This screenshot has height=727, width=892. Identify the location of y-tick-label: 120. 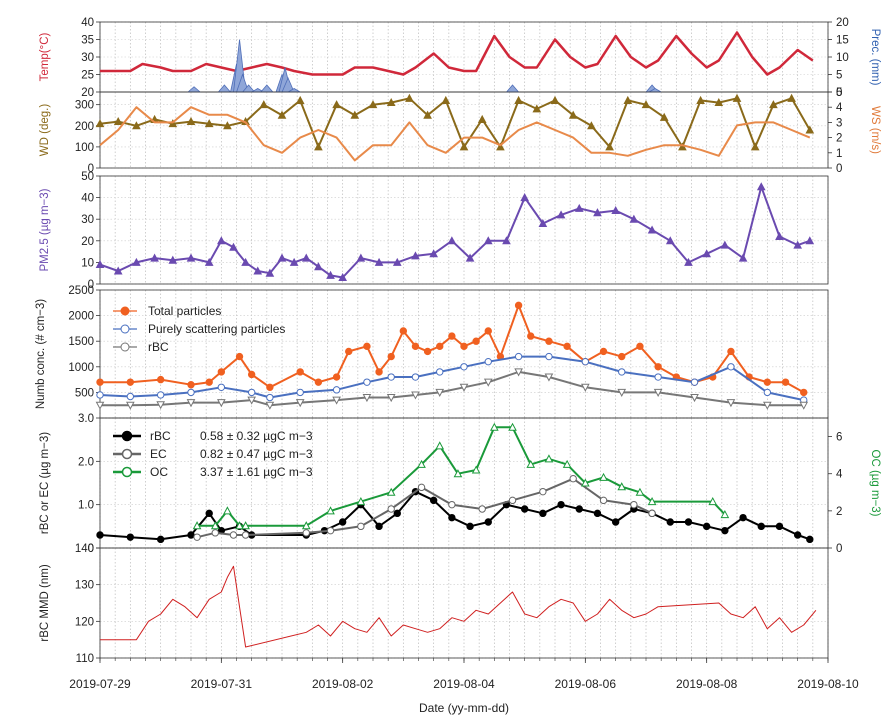
(84, 622).